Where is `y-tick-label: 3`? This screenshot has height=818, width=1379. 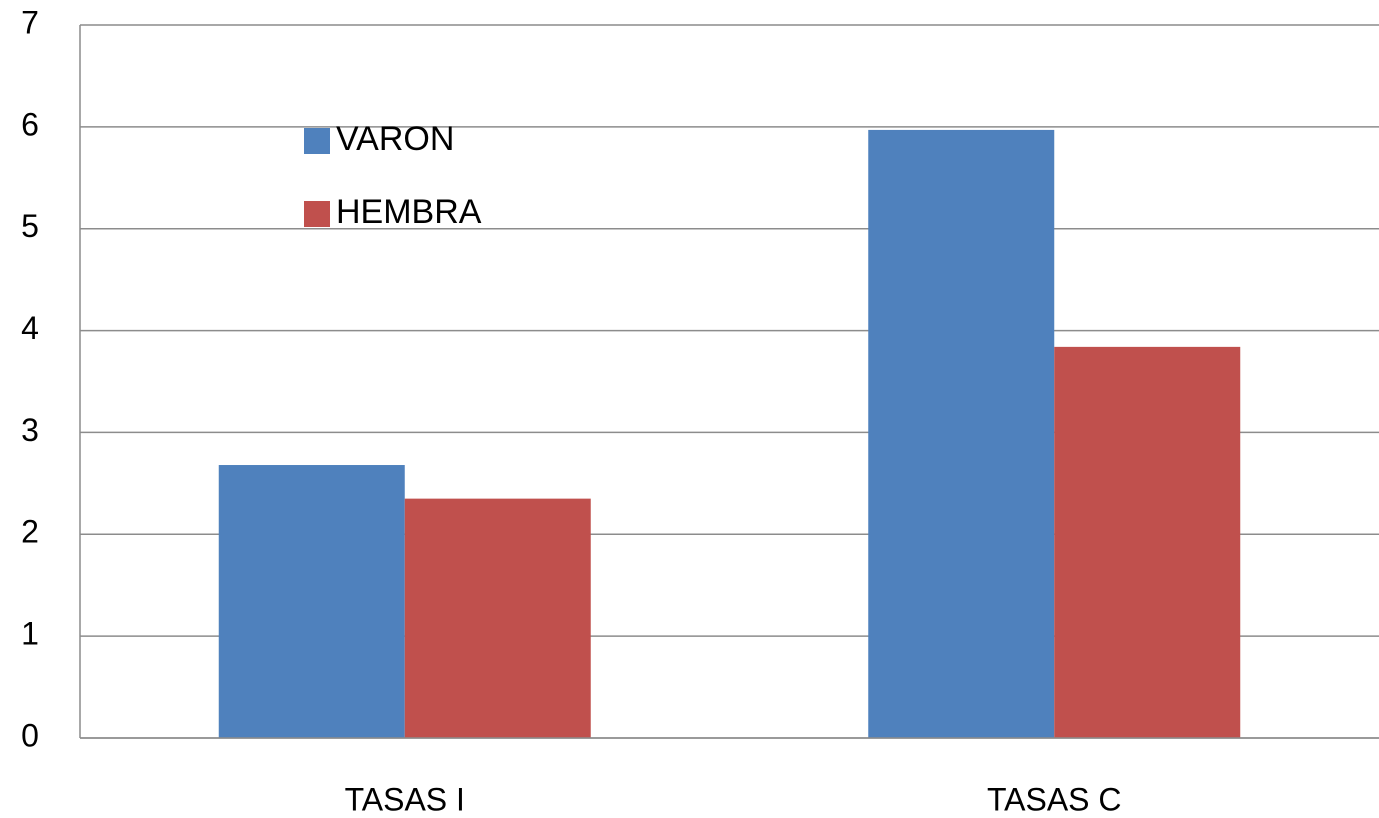 y-tick-label: 3 is located at coordinates (30, 430).